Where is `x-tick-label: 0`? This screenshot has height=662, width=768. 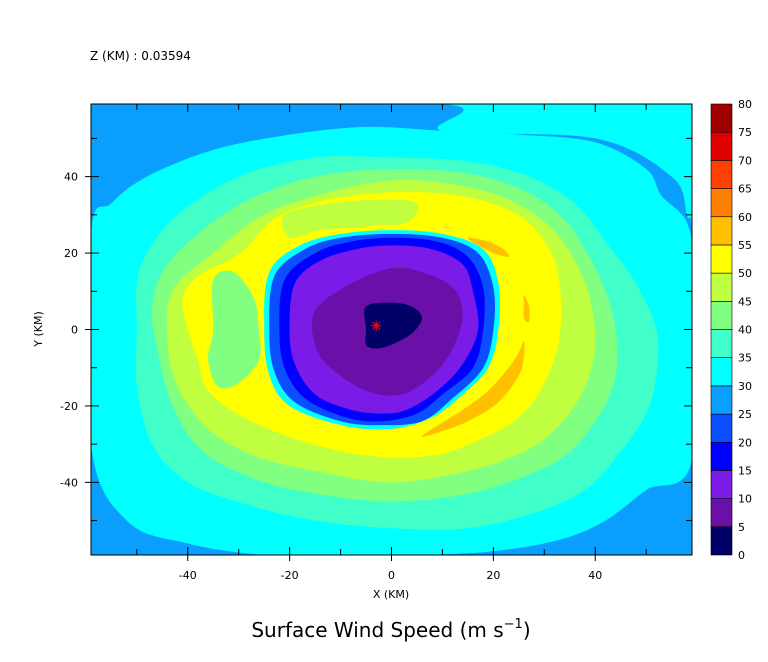
x-tick-label: 0 is located at coordinates (391, 575).